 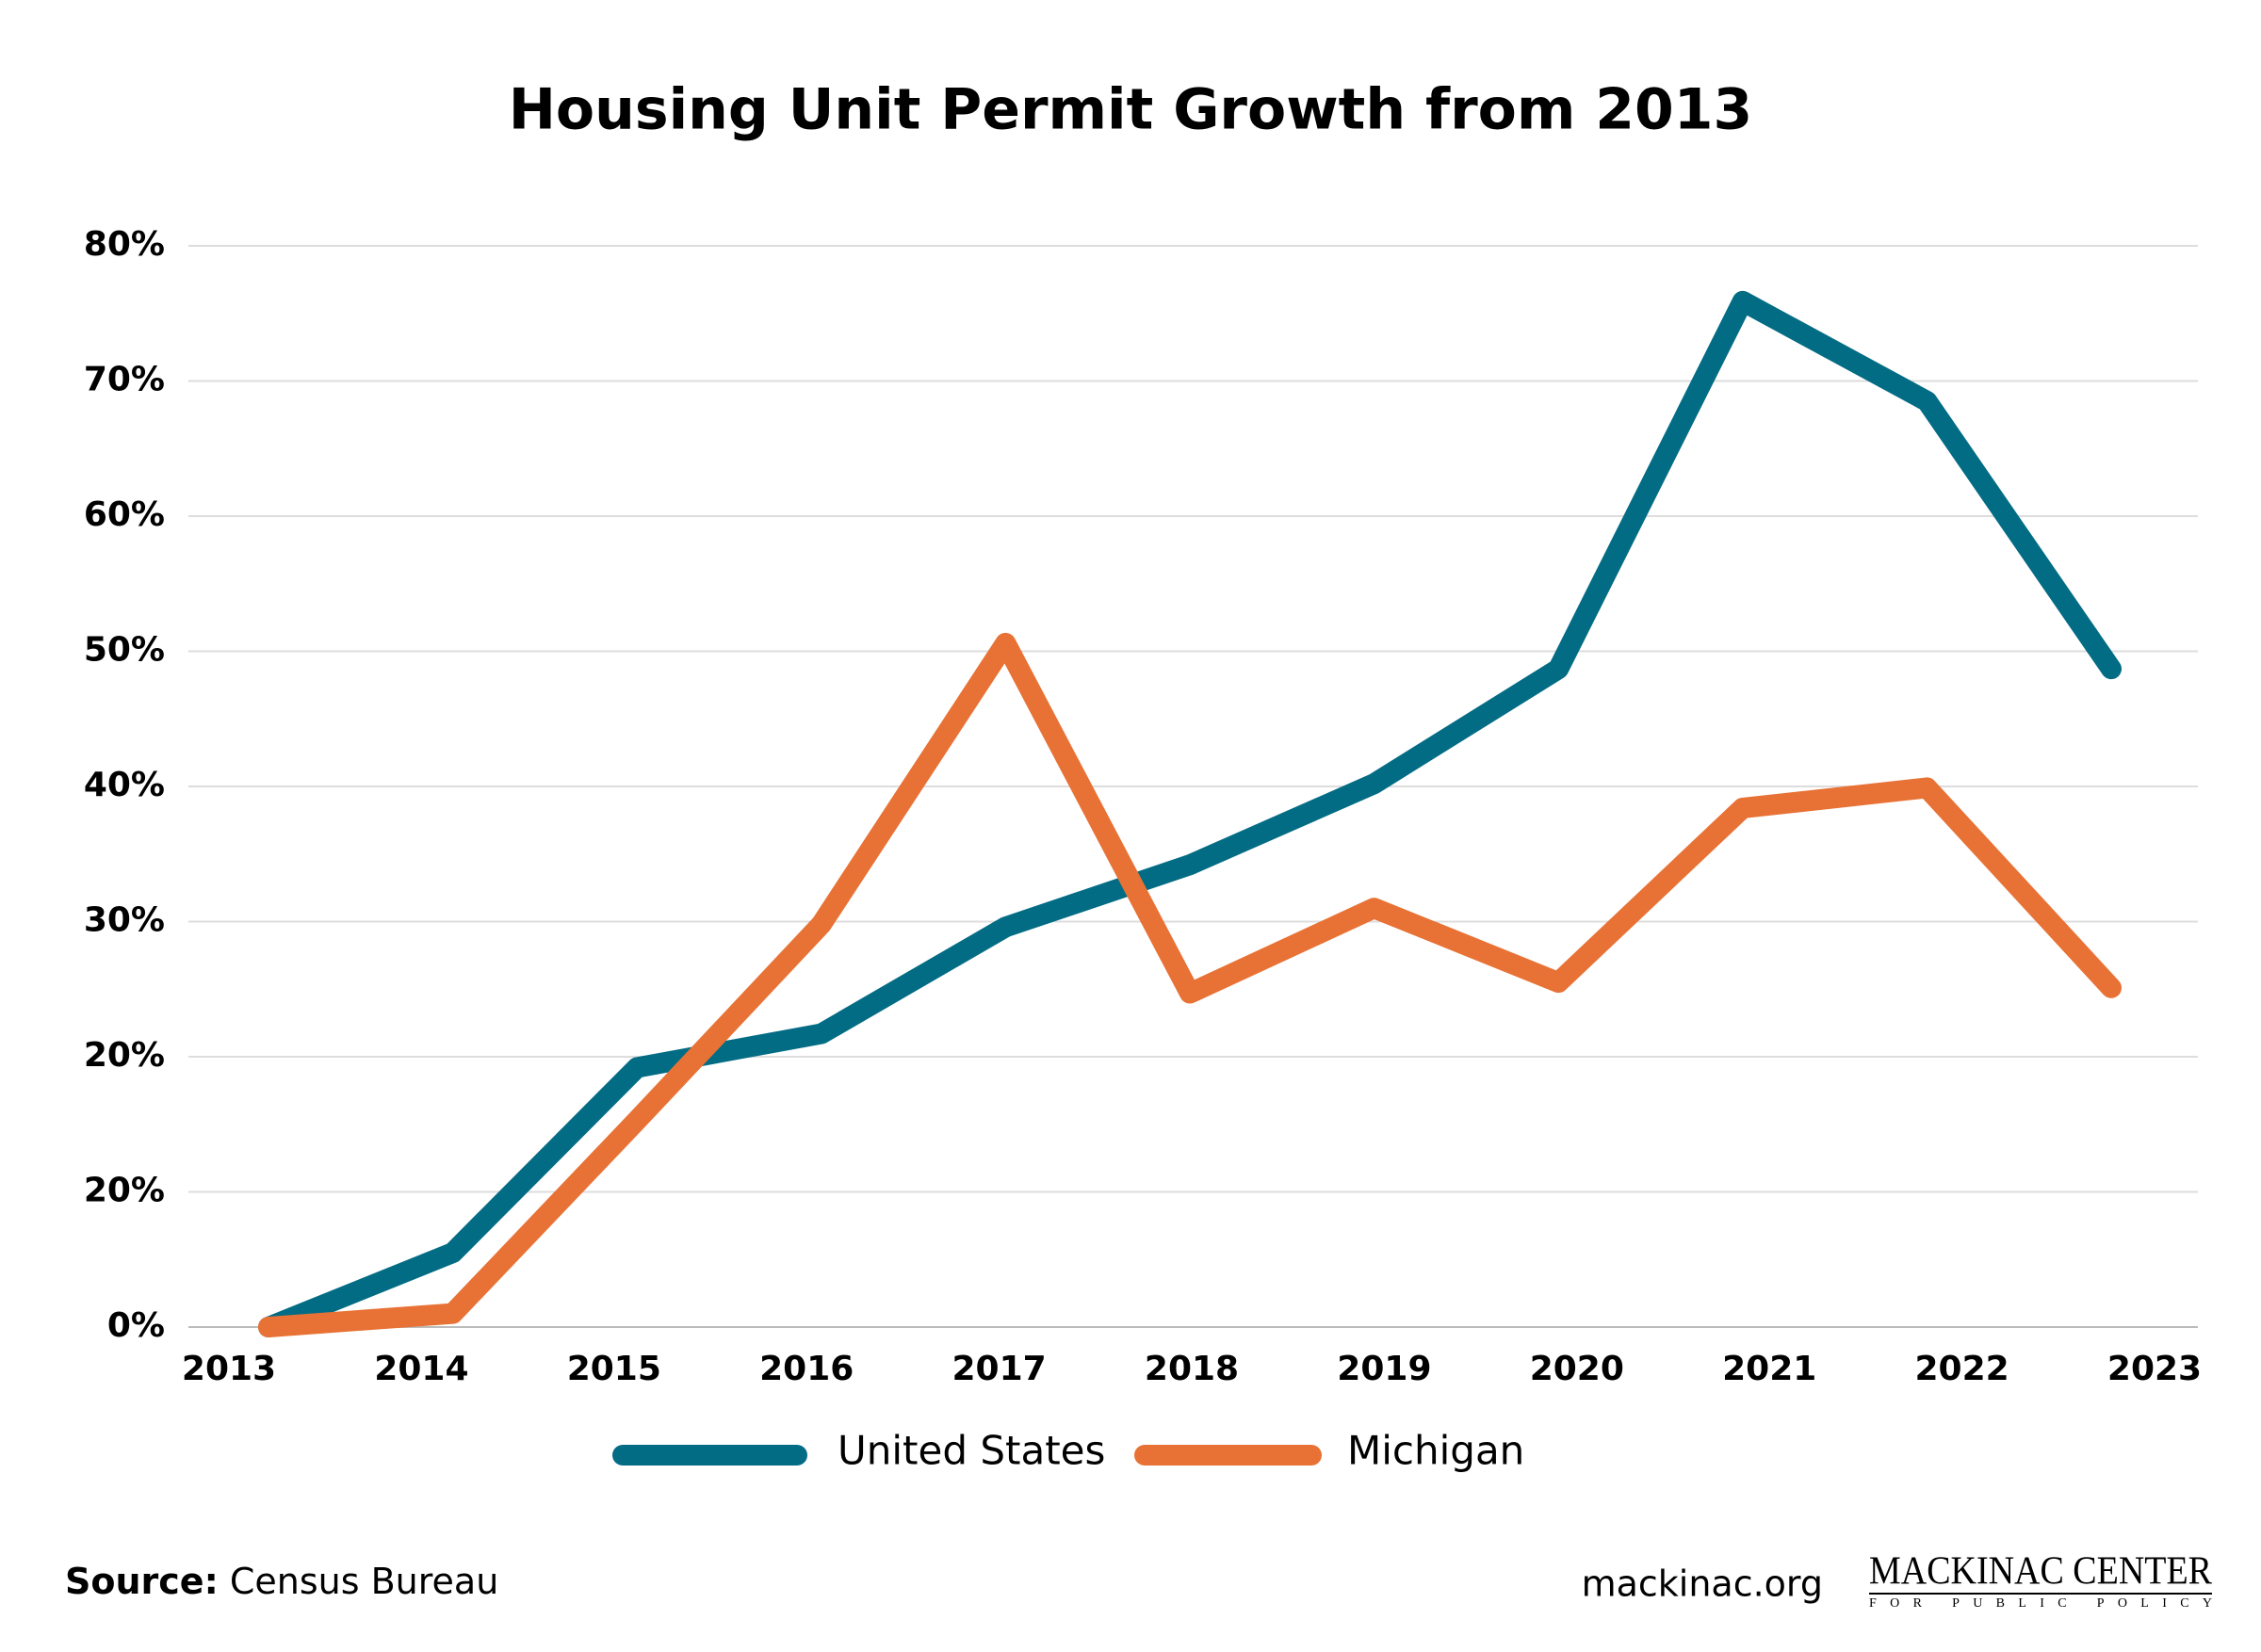 I want to click on x-tick-label: 2015, so click(x=614, y=1369).